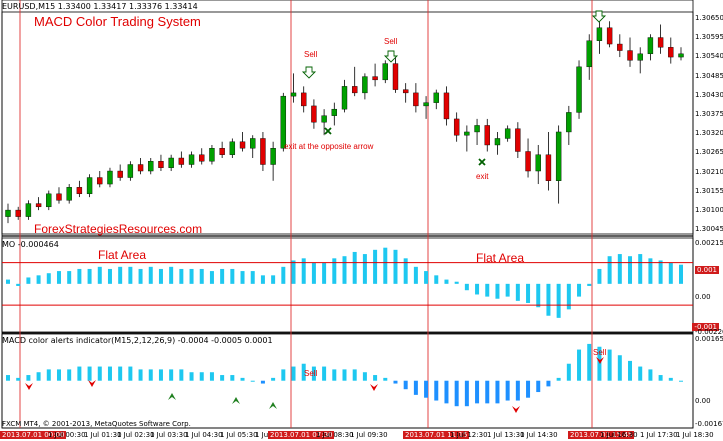 The width and height of the screenshot is (723, 441). I want to click on time-tick-label: 2013.07.01 11:15, so click(436, 435).